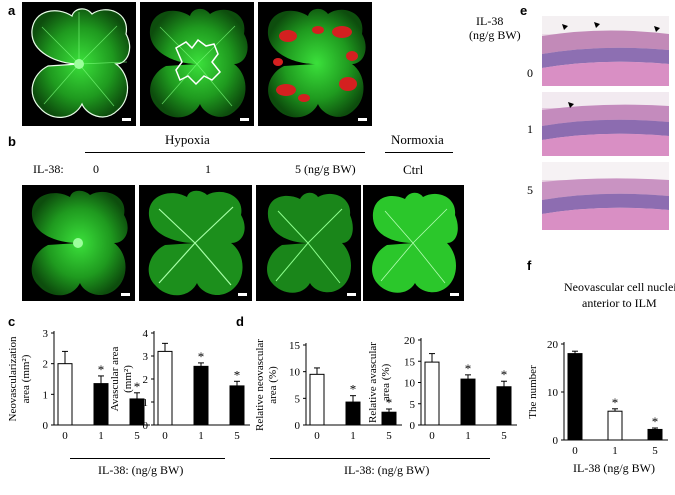 This screenshot has width=675, height=495. What do you see at coordinates (260, 385) in the screenshot?
I see `y-axis-label: Relative neovascular` at bounding box center [260, 385].